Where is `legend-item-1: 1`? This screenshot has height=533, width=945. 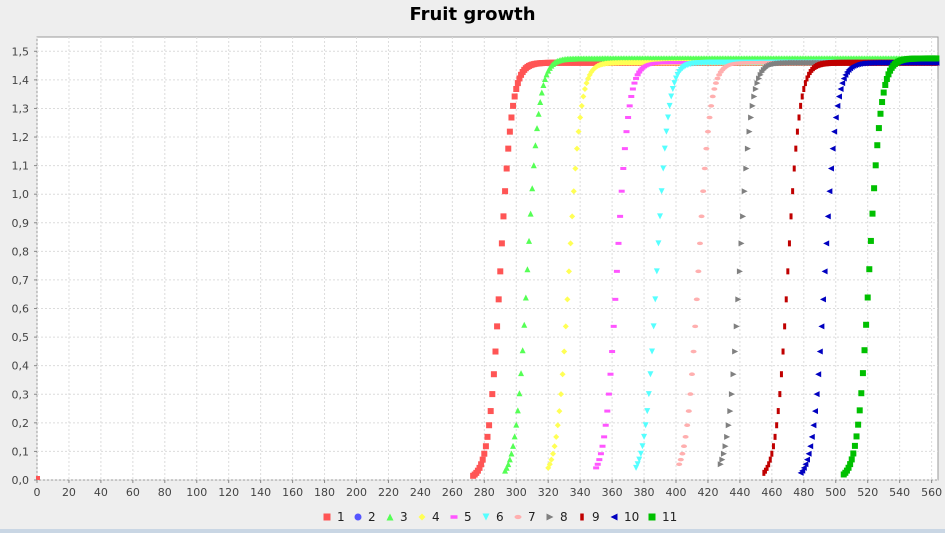
legend-item-1: 1 is located at coordinates (334, 517).